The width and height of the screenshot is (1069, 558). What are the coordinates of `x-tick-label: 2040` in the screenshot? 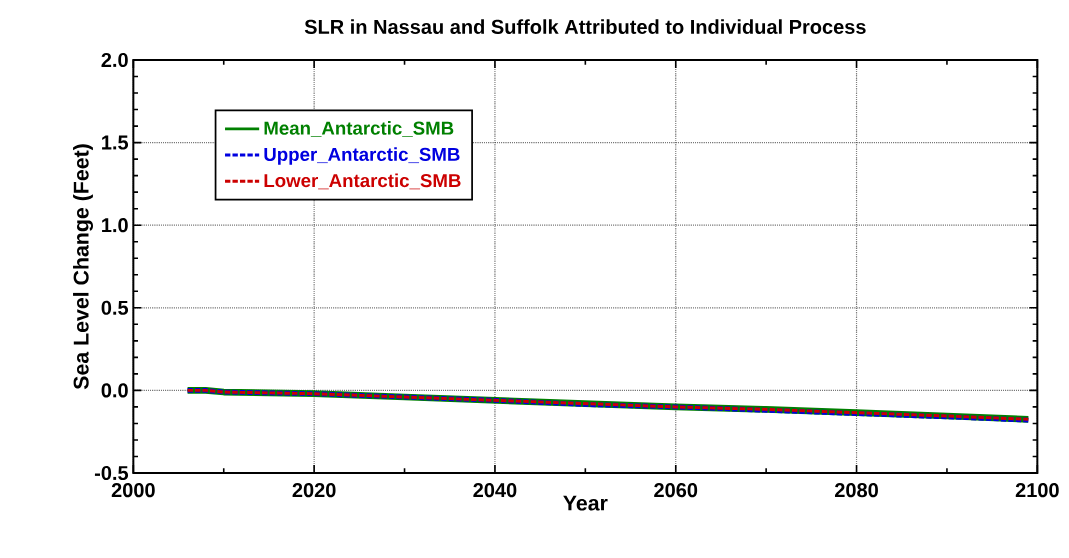 It's located at (495, 490).